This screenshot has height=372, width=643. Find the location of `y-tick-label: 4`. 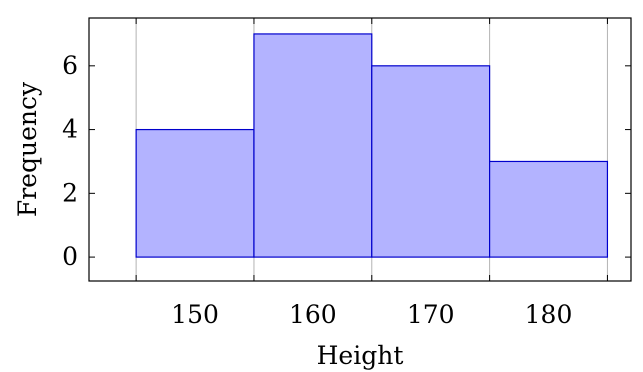

y-tick-label: 4 is located at coordinates (70, 129).